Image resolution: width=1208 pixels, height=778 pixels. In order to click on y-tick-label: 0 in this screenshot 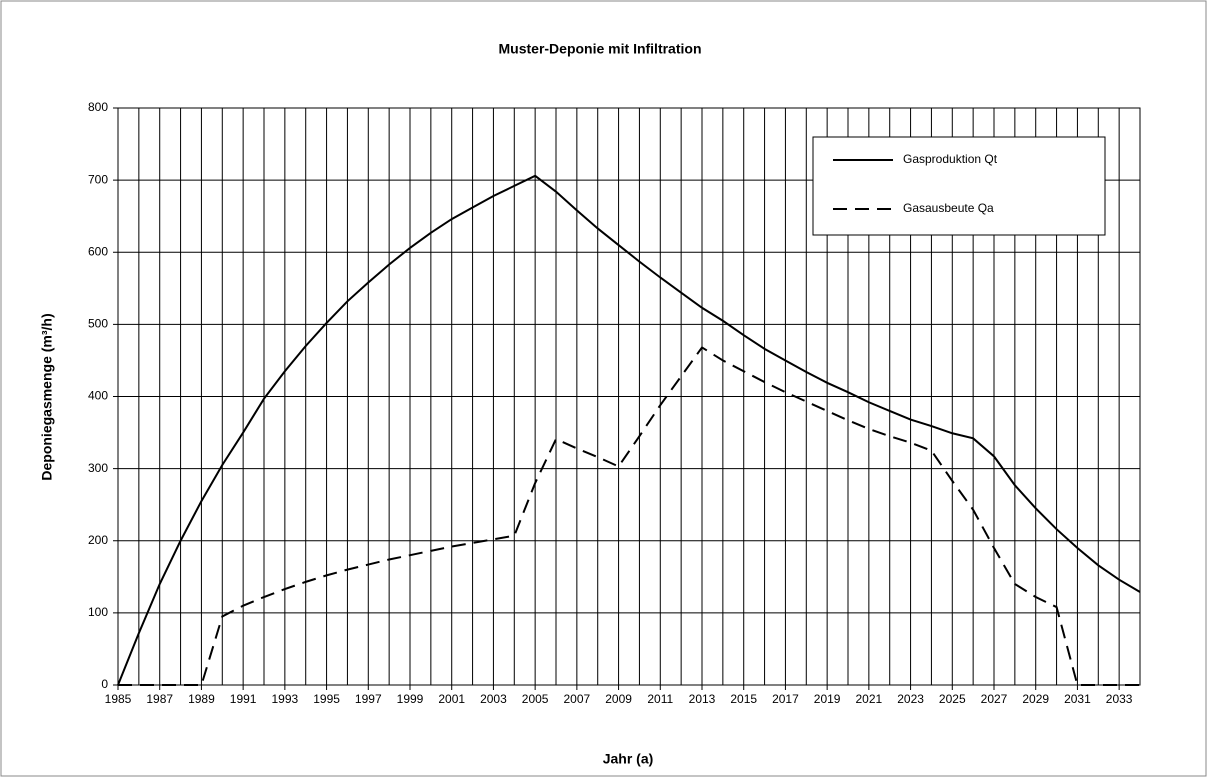, I will do `click(104, 684)`.